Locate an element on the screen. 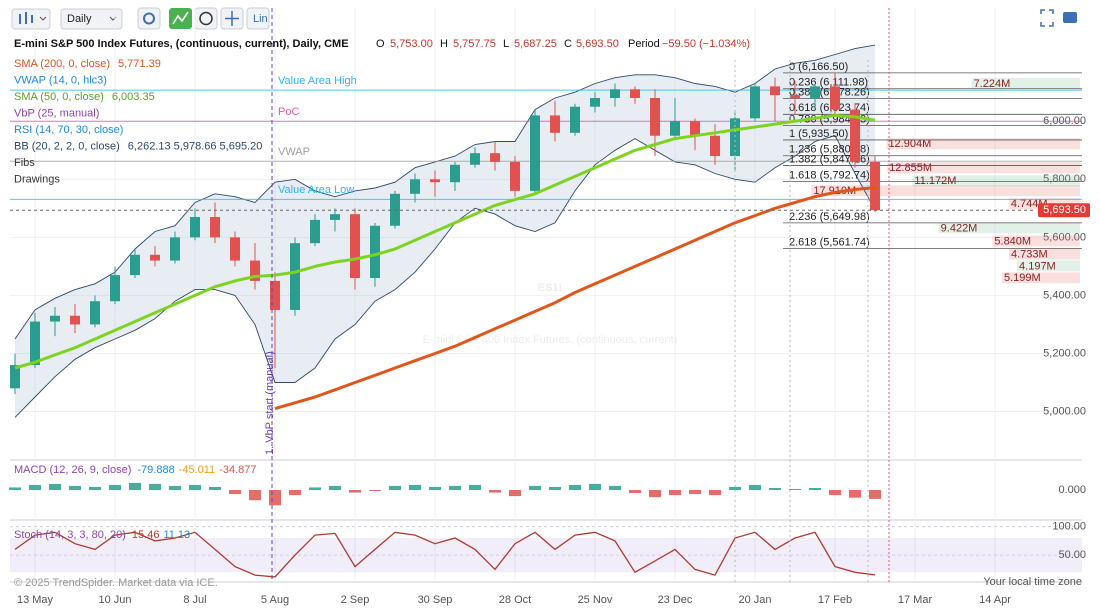 The height and width of the screenshot is (611, 1100). interval: Daily is located at coordinates (79, 19).